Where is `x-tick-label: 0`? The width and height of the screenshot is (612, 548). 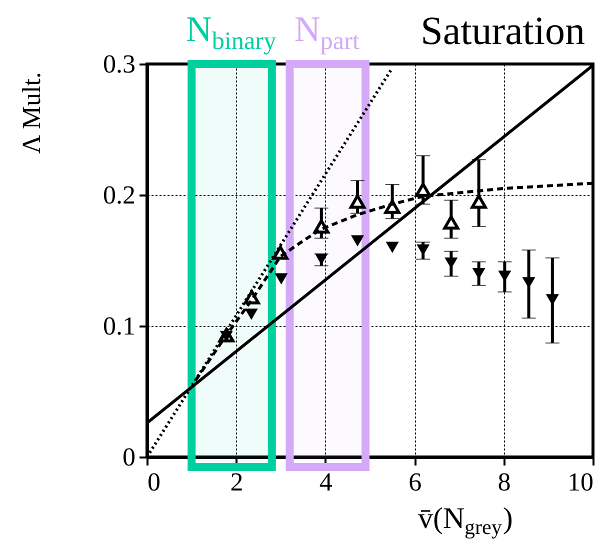
x-tick-label: 0 is located at coordinates (154, 482).